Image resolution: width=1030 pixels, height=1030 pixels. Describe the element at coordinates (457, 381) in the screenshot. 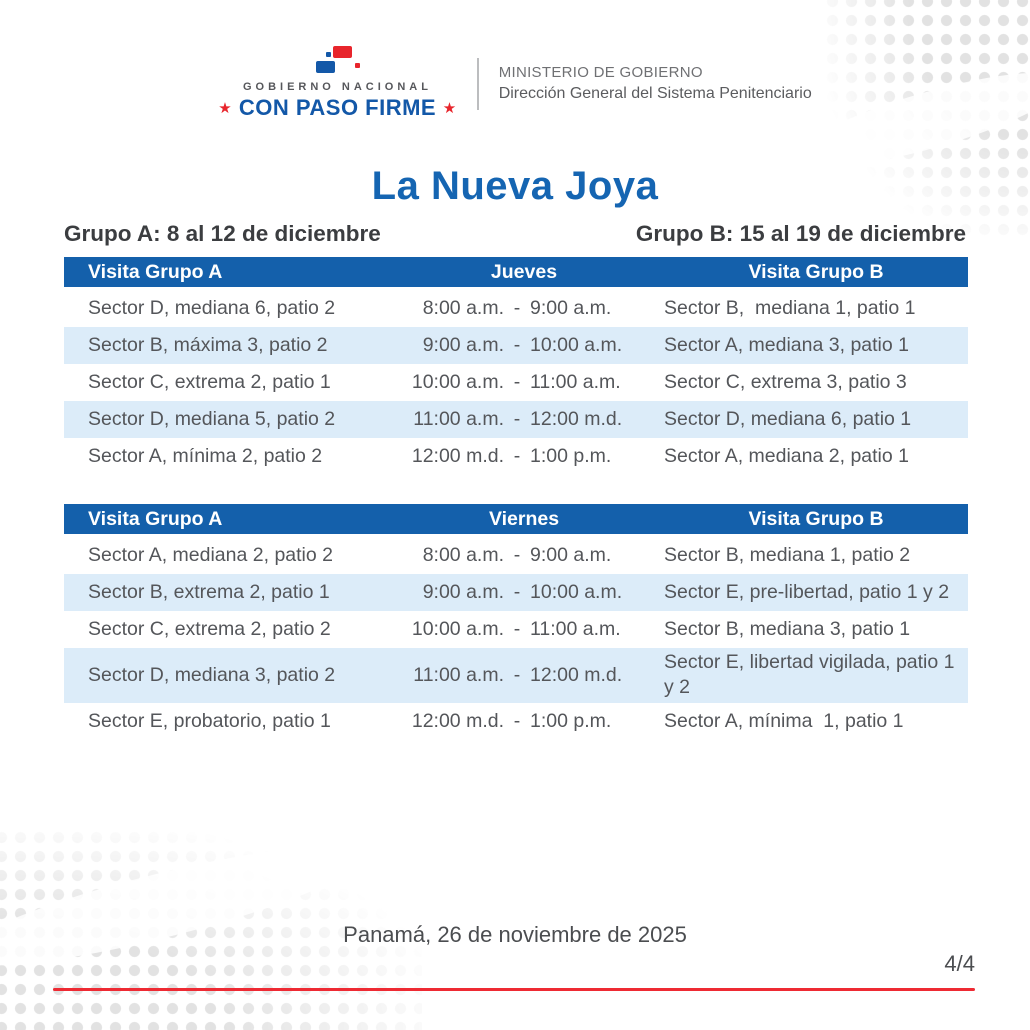

I see `time-start: 10:00 a.m.` at that location.